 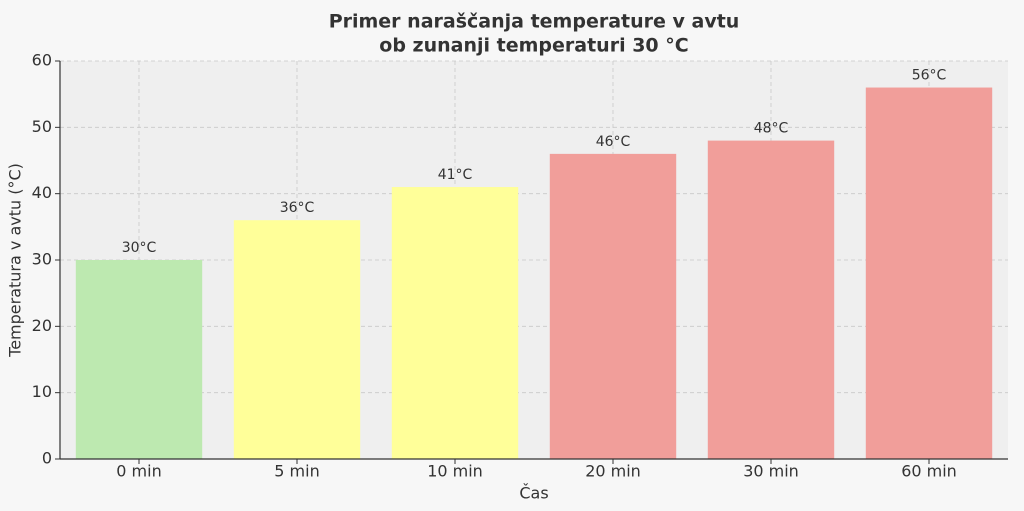 I want to click on y-tick-label: 0, so click(x=47, y=458).